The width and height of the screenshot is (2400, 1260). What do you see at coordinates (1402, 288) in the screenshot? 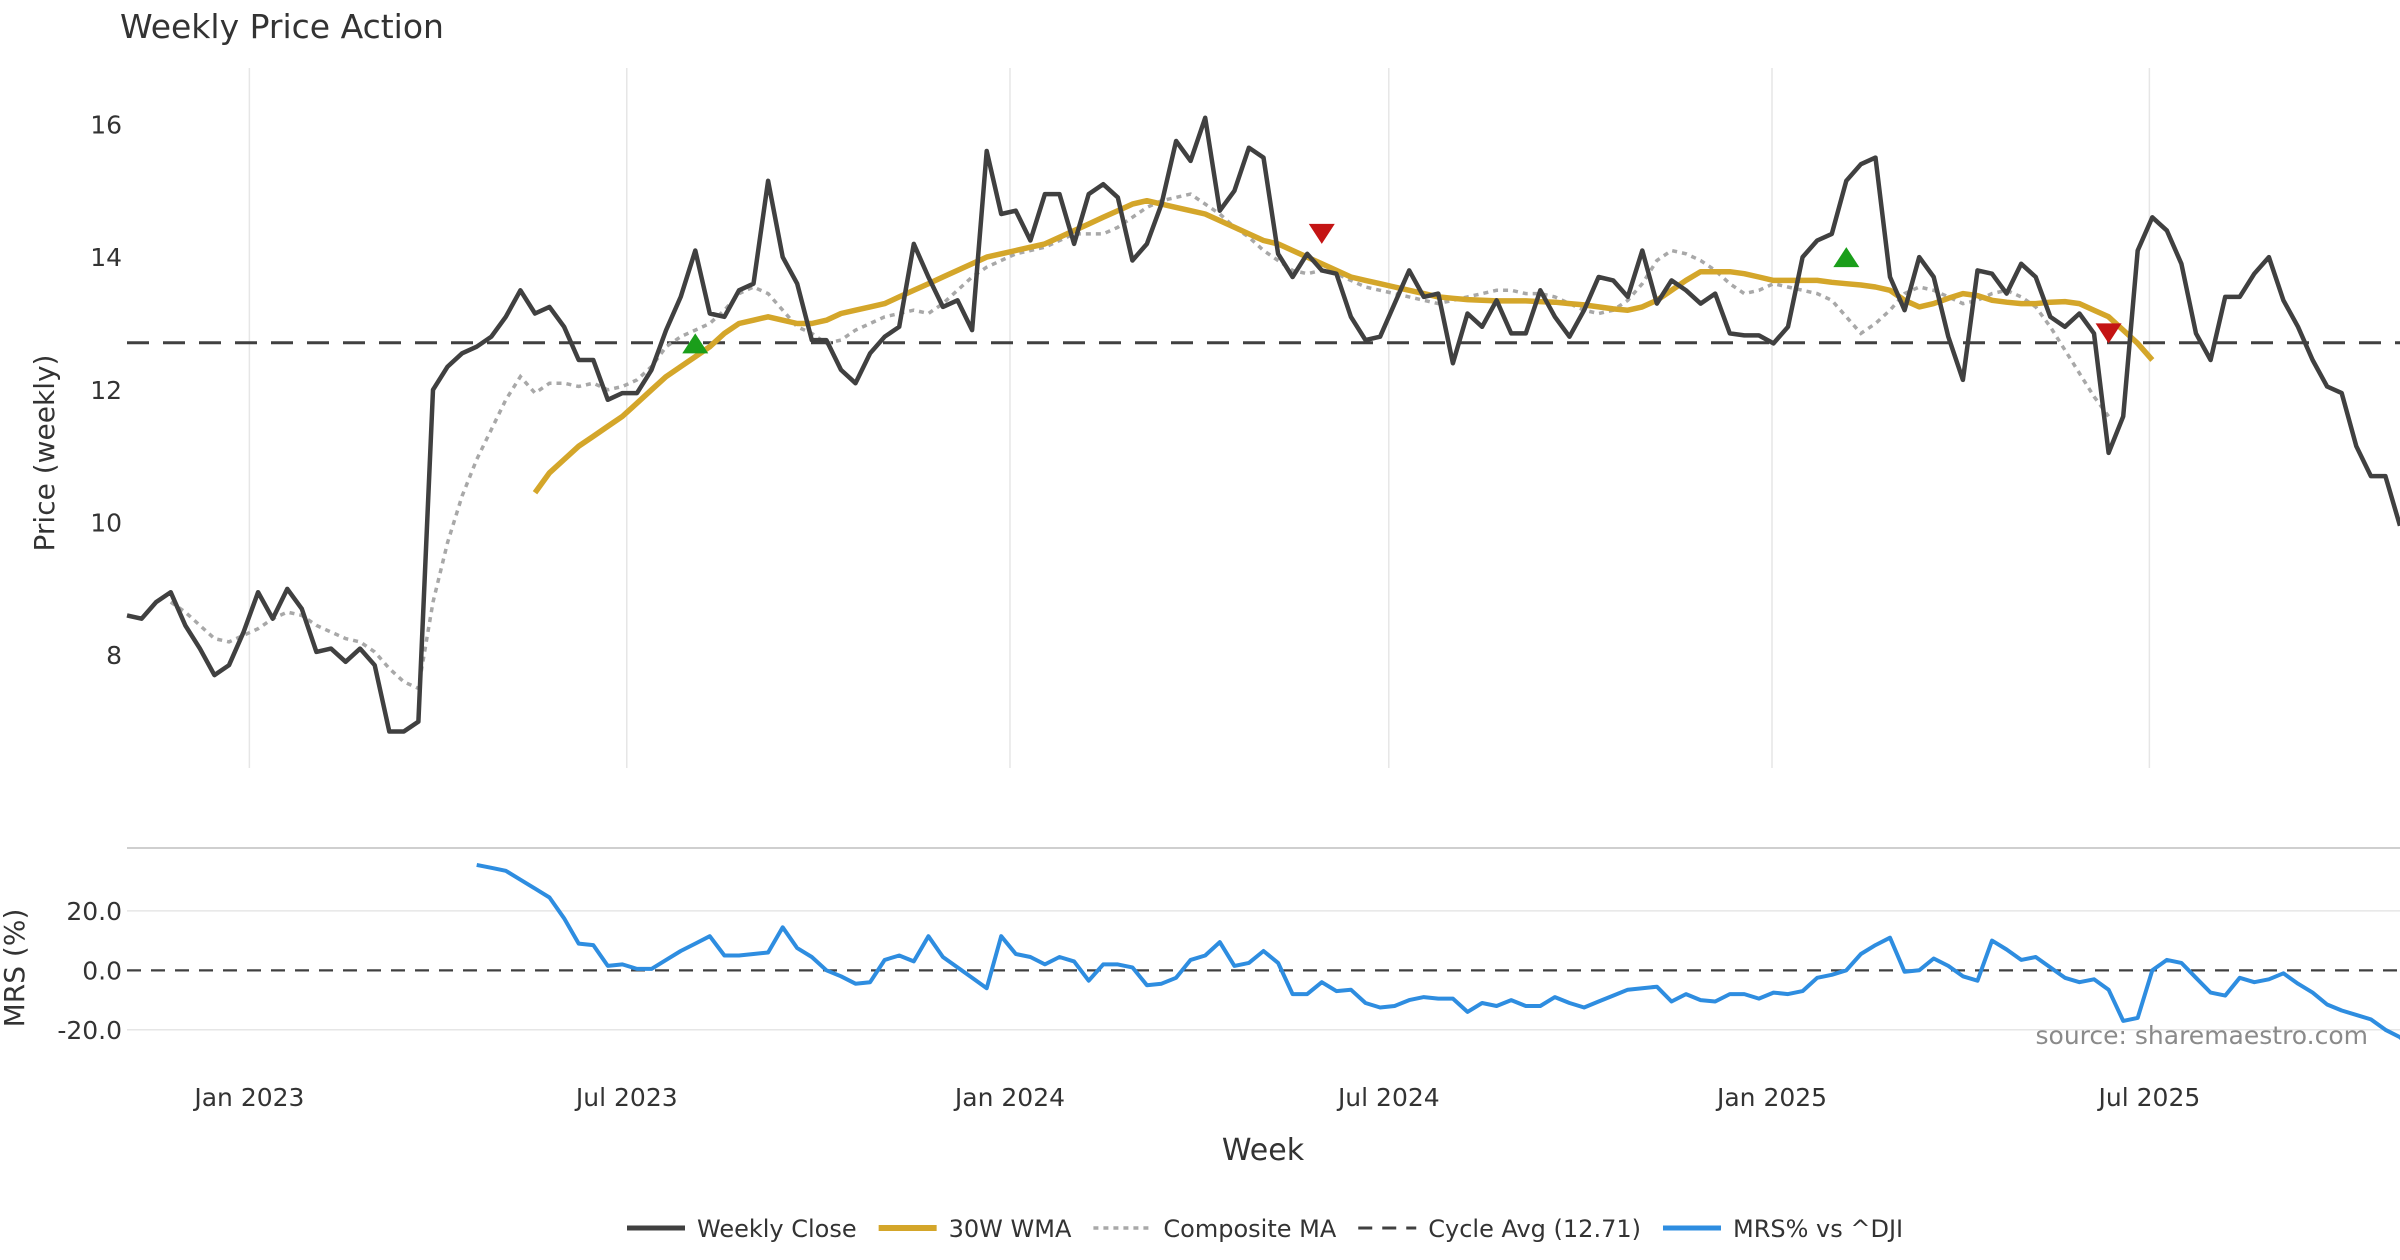
I see `signal-markers` at bounding box center [1402, 288].